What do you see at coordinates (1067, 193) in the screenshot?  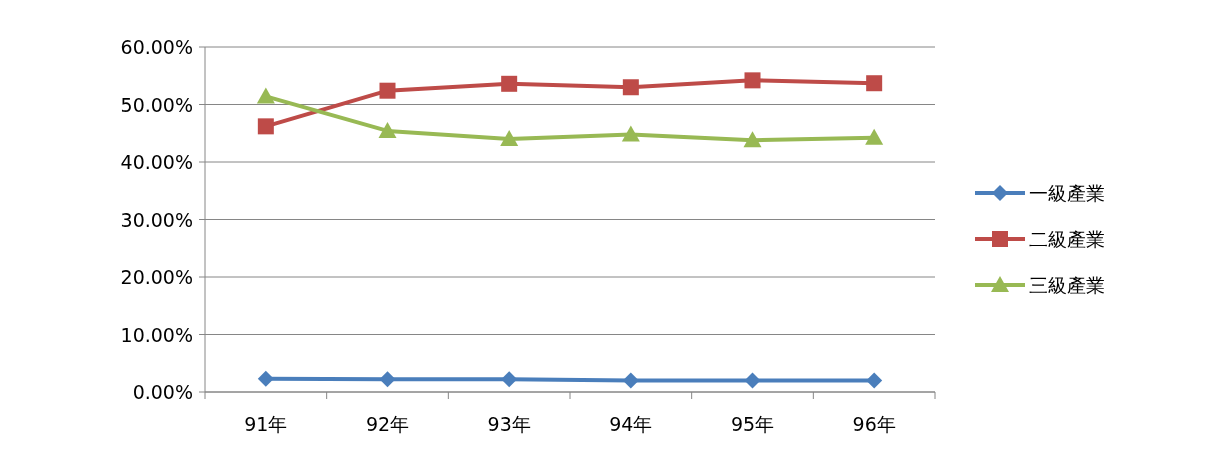 I see `legend-label: 一級產業` at bounding box center [1067, 193].